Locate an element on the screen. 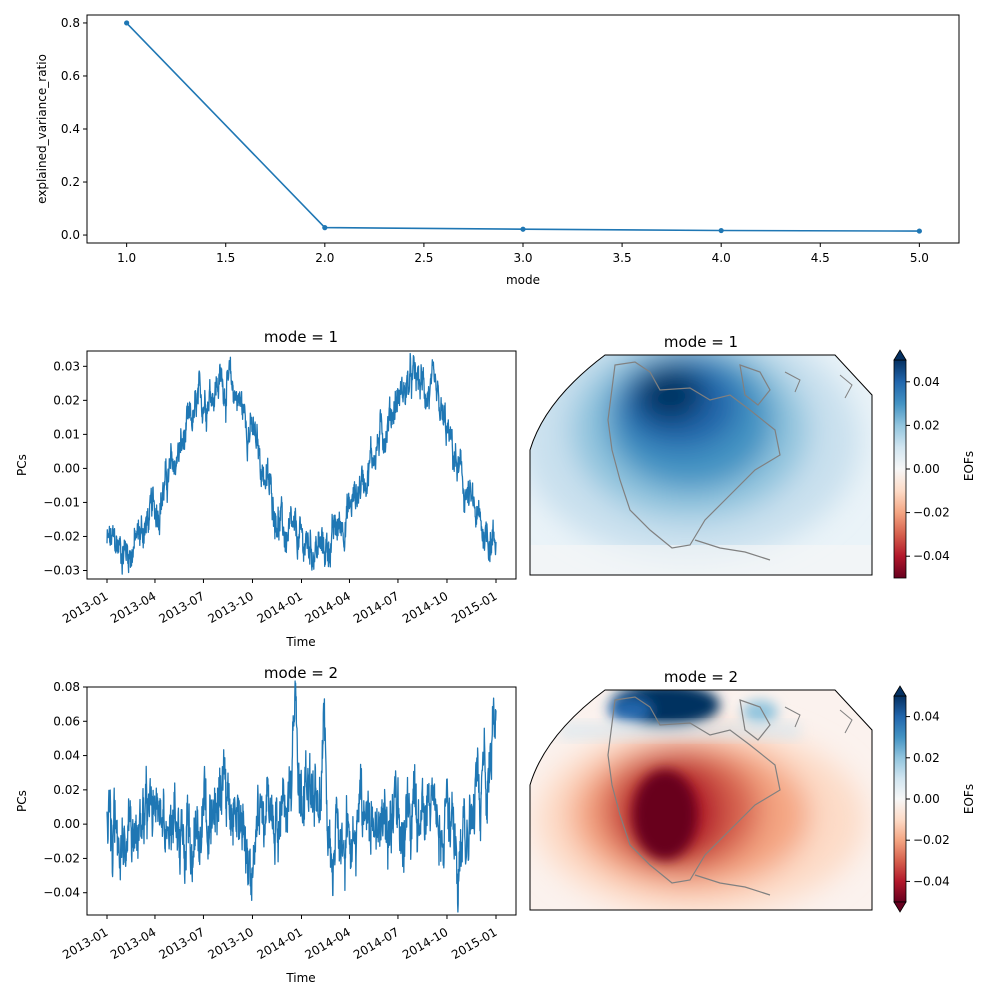  x-tick-labels: 1.0 1.5 2.0 2.5 3.0 3.5 4.0 4.5 5.0 is located at coordinates (523, 254).